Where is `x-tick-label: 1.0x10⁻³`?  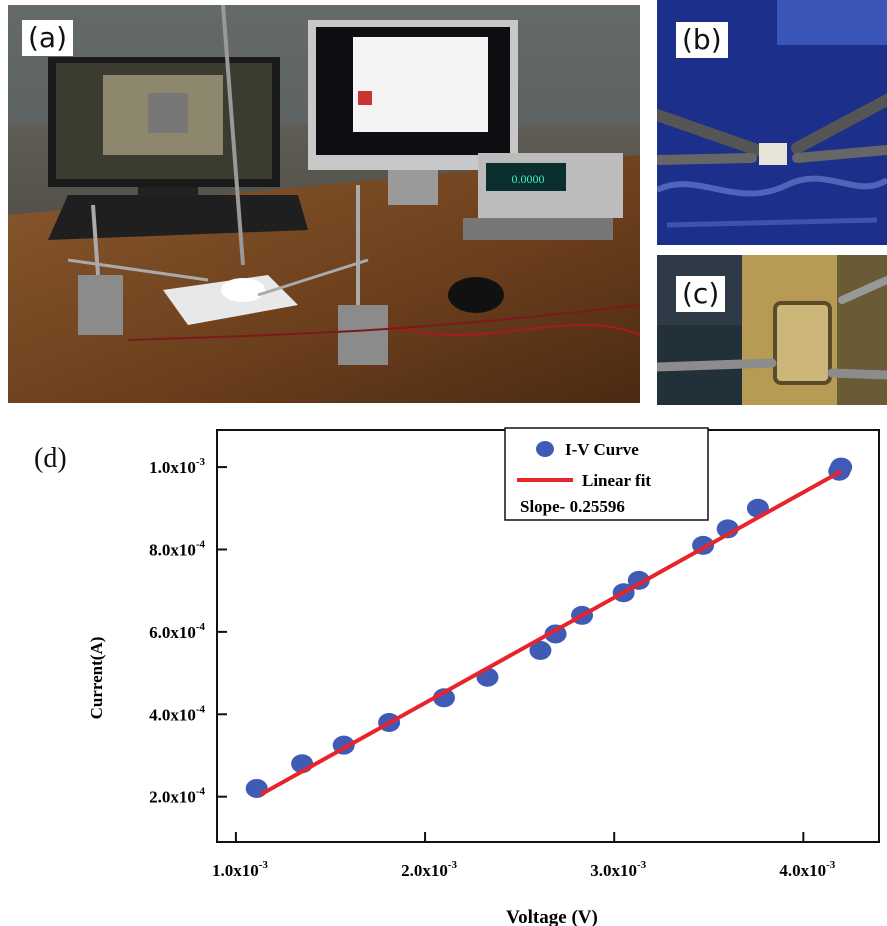 x-tick-label: 1.0x10⁻³ is located at coordinates (240, 869).